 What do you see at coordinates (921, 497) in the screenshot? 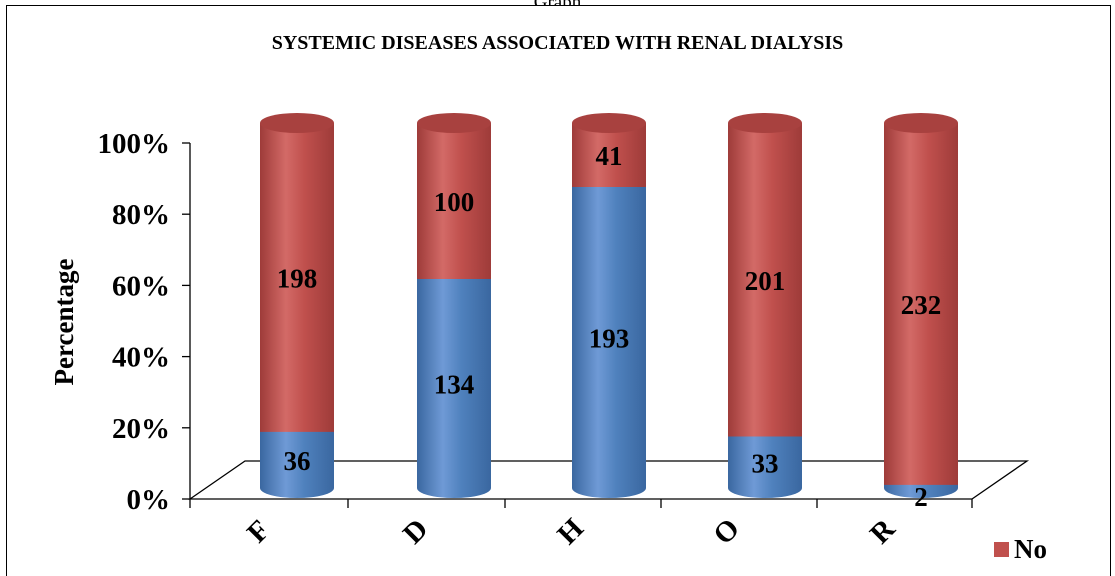
I see `data-label-yes: 2` at bounding box center [921, 497].